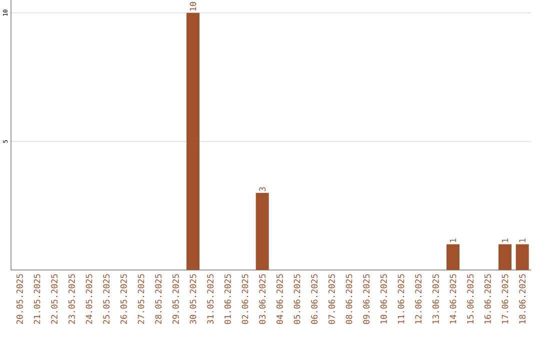 Image resolution: width=540 pixels, height=340 pixels. What do you see at coordinates (349, 299) in the screenshot?
I see `x-tick-label: 08.06.2025` at bounding box center [349, 299].